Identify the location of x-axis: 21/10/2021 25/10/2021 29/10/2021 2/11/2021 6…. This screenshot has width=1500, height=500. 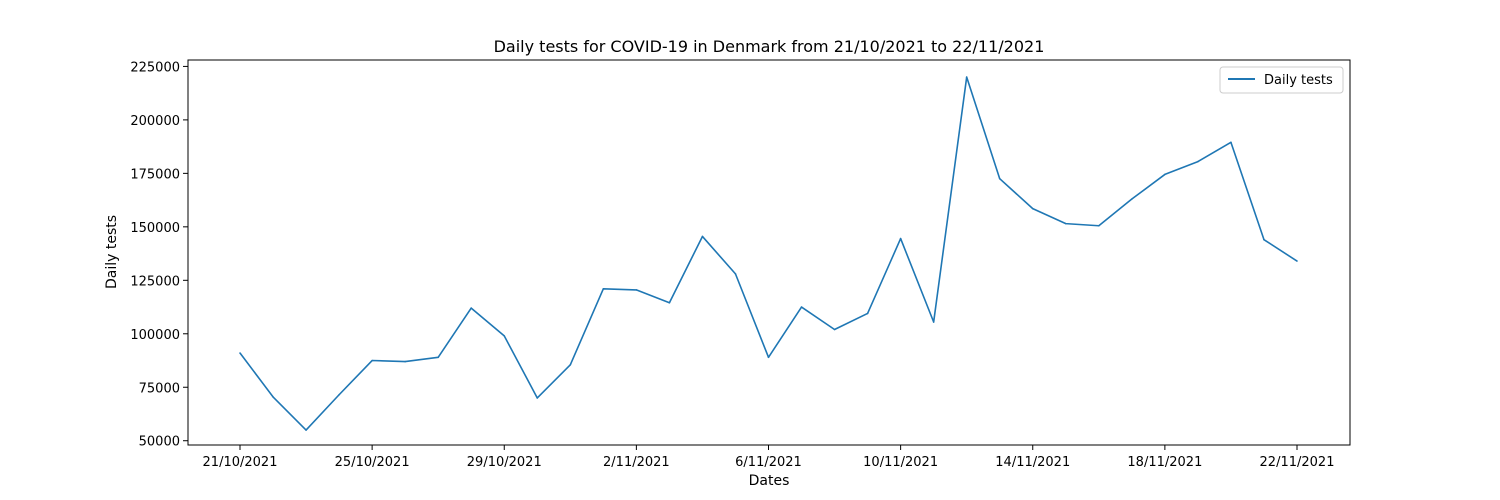
(769, 457).